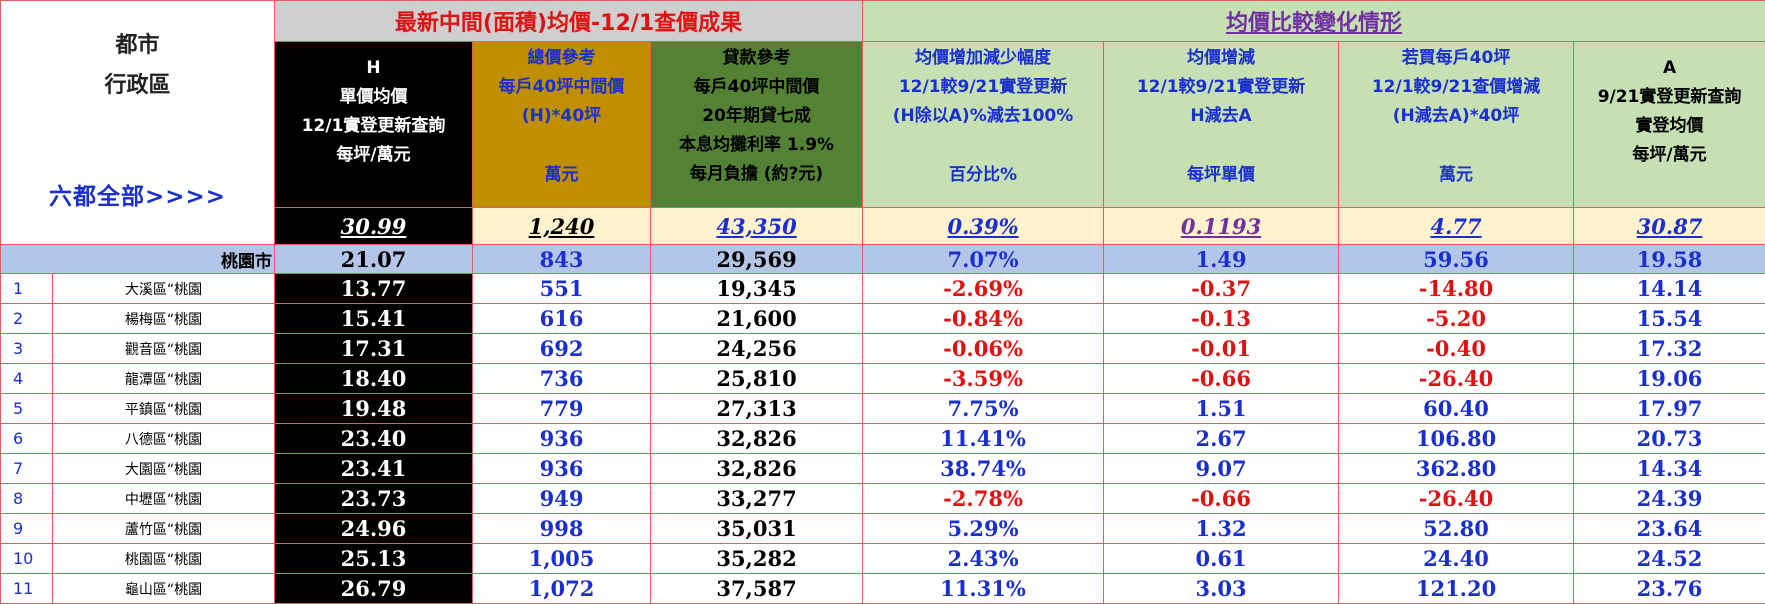 The width and height of the screenshot is (1765, 604). What do you see at coordinates (1221, 175) in the screenshot?
I see `col-header-change-diff-line: 每坪單價` at bounding box center [1221, 175].